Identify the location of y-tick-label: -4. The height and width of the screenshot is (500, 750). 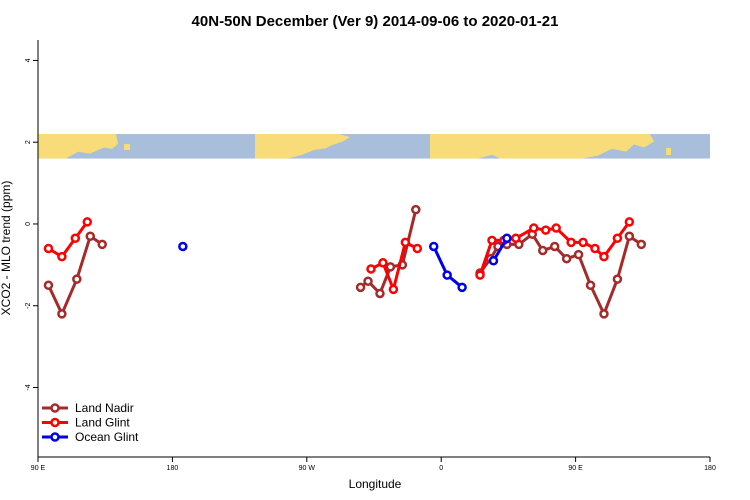
(28, 387).